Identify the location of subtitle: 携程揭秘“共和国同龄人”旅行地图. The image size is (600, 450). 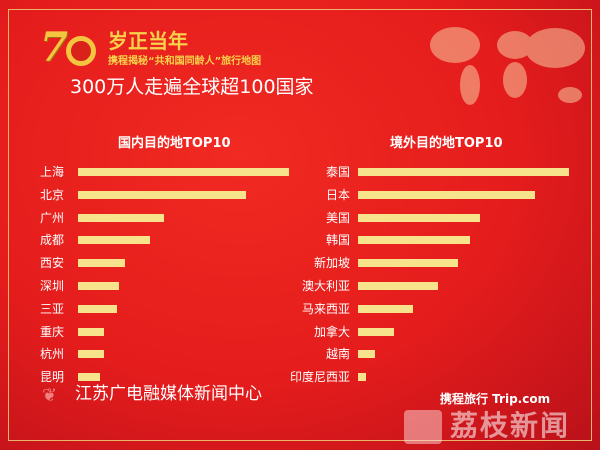
(185, 61).